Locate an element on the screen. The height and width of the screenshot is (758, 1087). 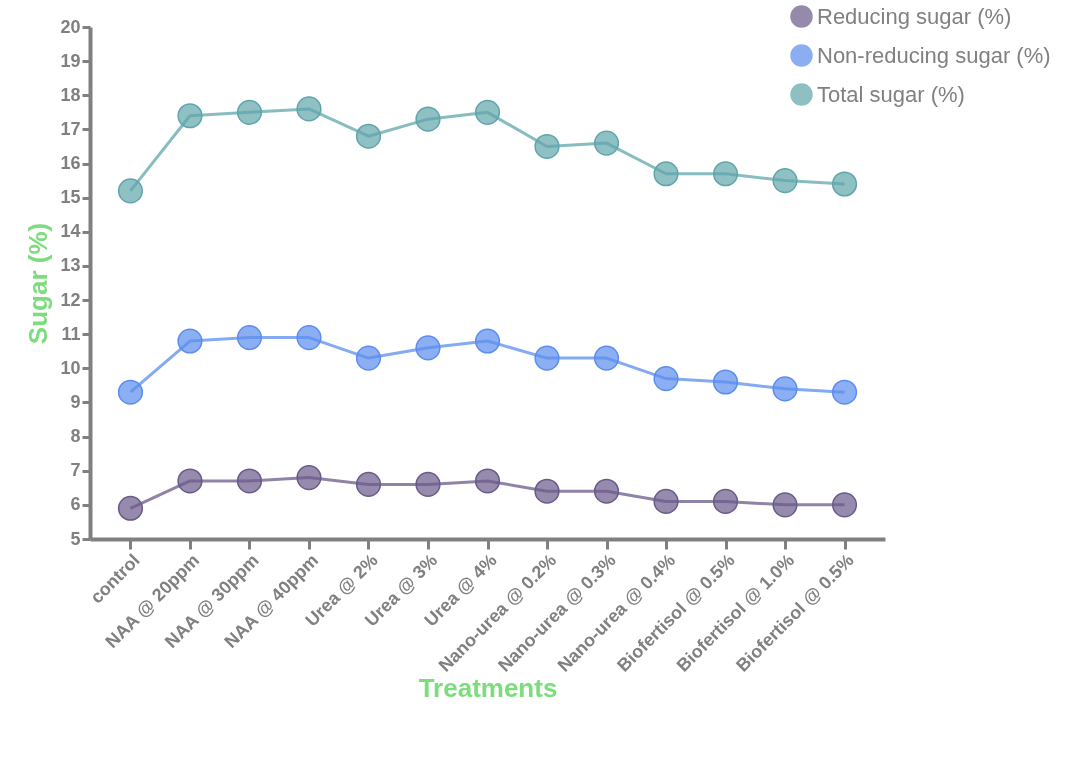
y-tick-label: 9 is located at coordinates (75, 401).